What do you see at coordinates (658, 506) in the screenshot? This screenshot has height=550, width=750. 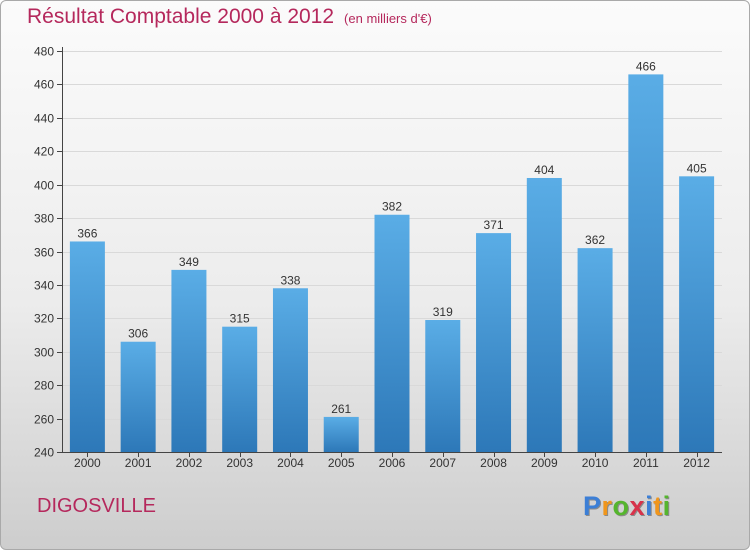 I see `logo-letter: t` at bounding box center [658, 506].